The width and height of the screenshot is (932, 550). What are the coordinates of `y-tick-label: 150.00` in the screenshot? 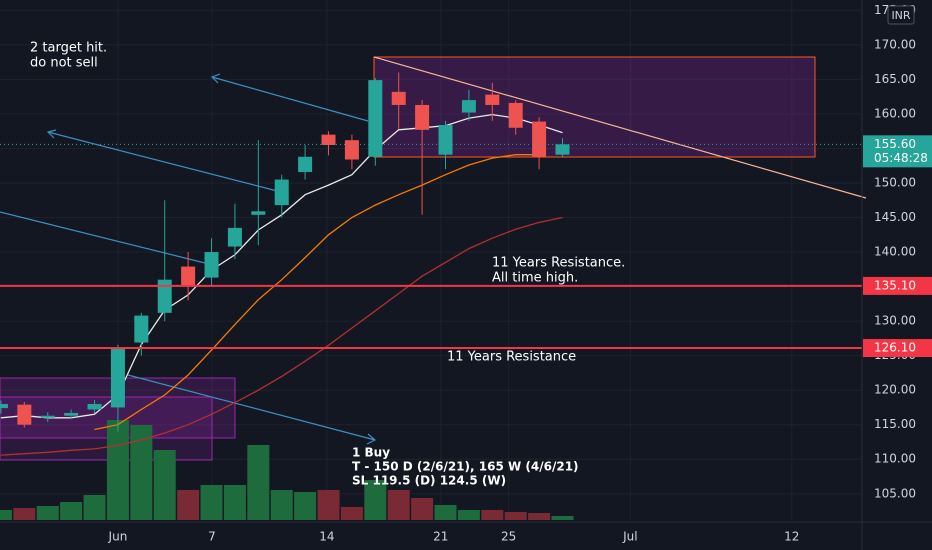 It's located at (895, 183).